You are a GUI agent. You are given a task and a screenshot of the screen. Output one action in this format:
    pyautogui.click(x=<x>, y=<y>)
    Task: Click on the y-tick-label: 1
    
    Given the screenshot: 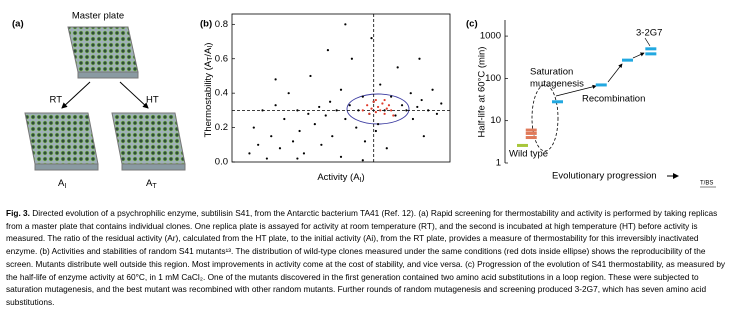 What is the action you would take?
    pyautogui.click(x=498, y=163)
    